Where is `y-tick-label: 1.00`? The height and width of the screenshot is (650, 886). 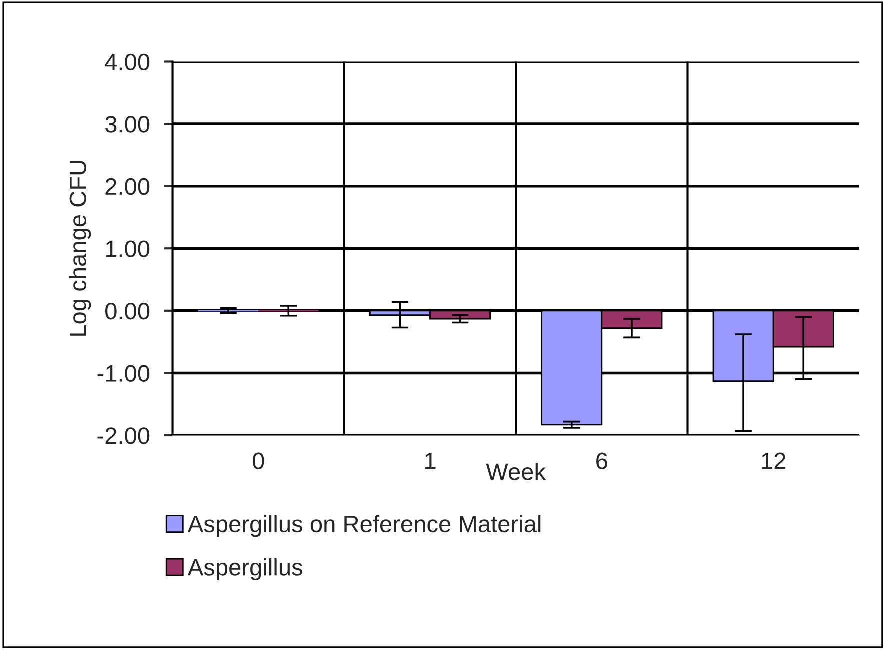
y-tick-label: 1.00 is located at coordinates (128, 249).